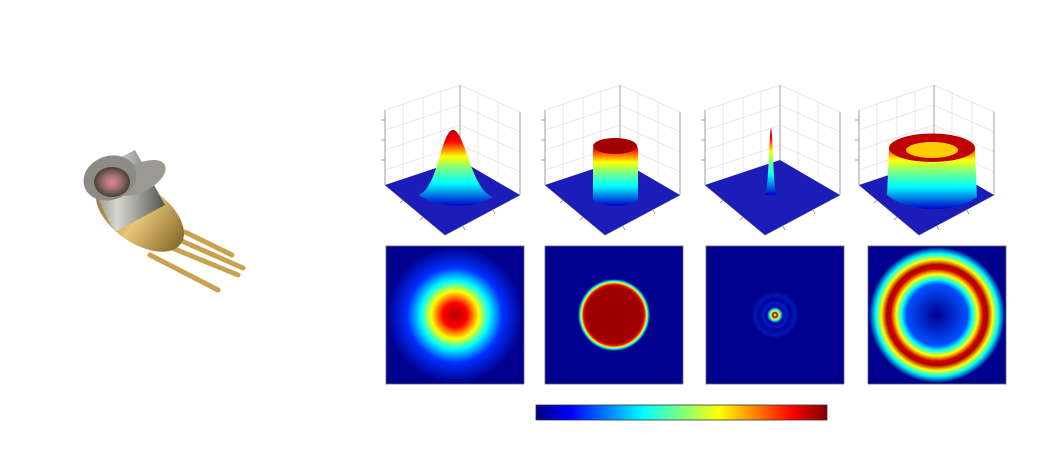 This screenshot has width=1052, height=457. Describe the element at coordinates (610, 160) in the screenshot. I see `surface-flattop` at that location.